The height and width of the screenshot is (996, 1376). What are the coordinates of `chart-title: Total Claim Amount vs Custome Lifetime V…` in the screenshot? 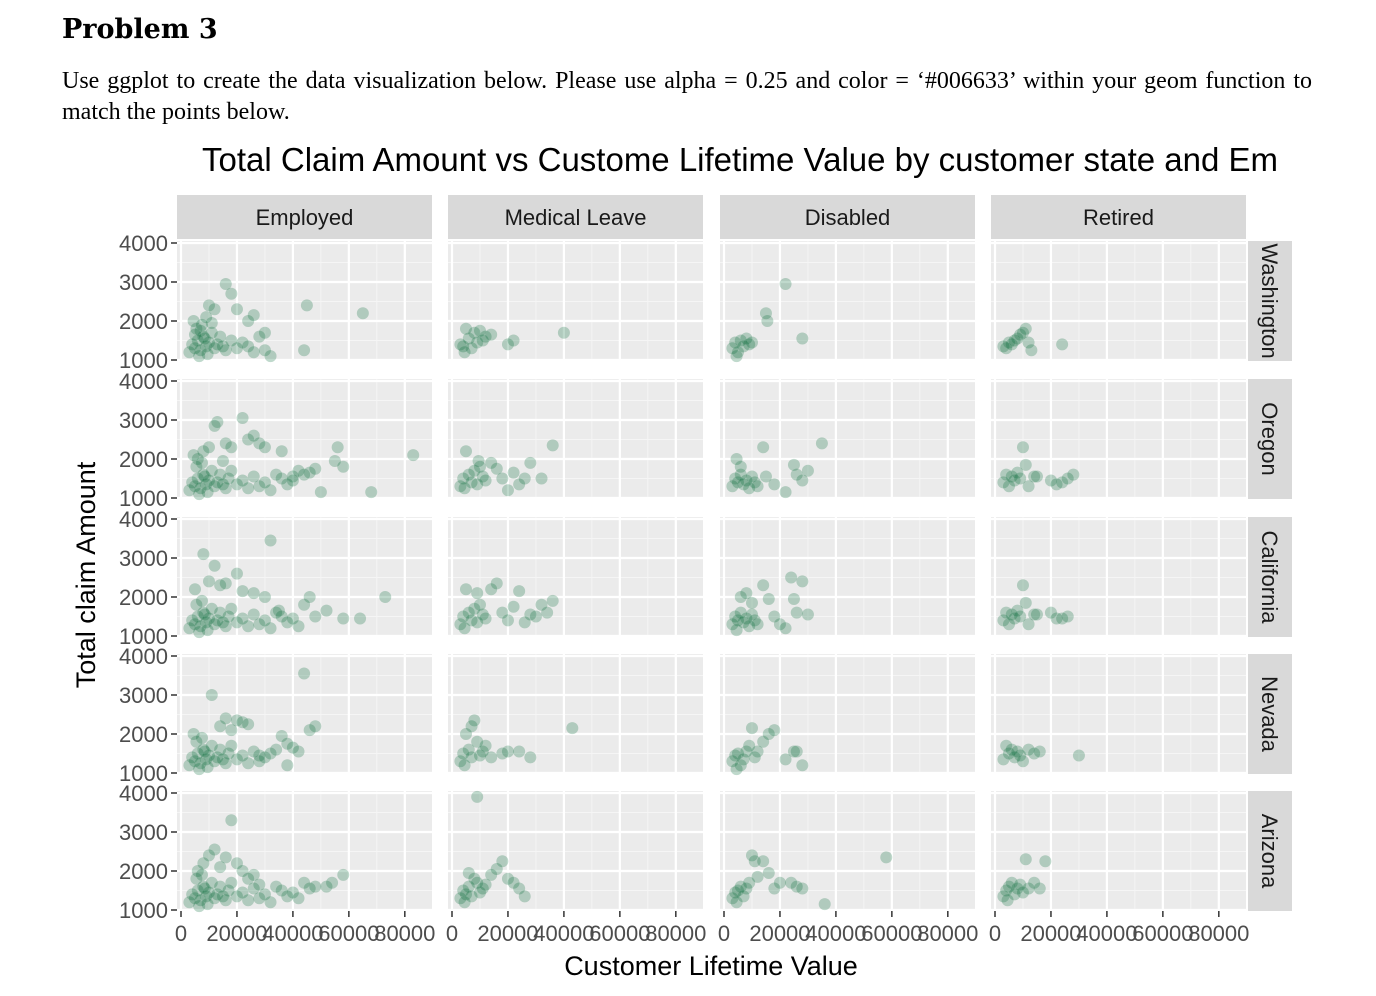 It's located at (740, 159).